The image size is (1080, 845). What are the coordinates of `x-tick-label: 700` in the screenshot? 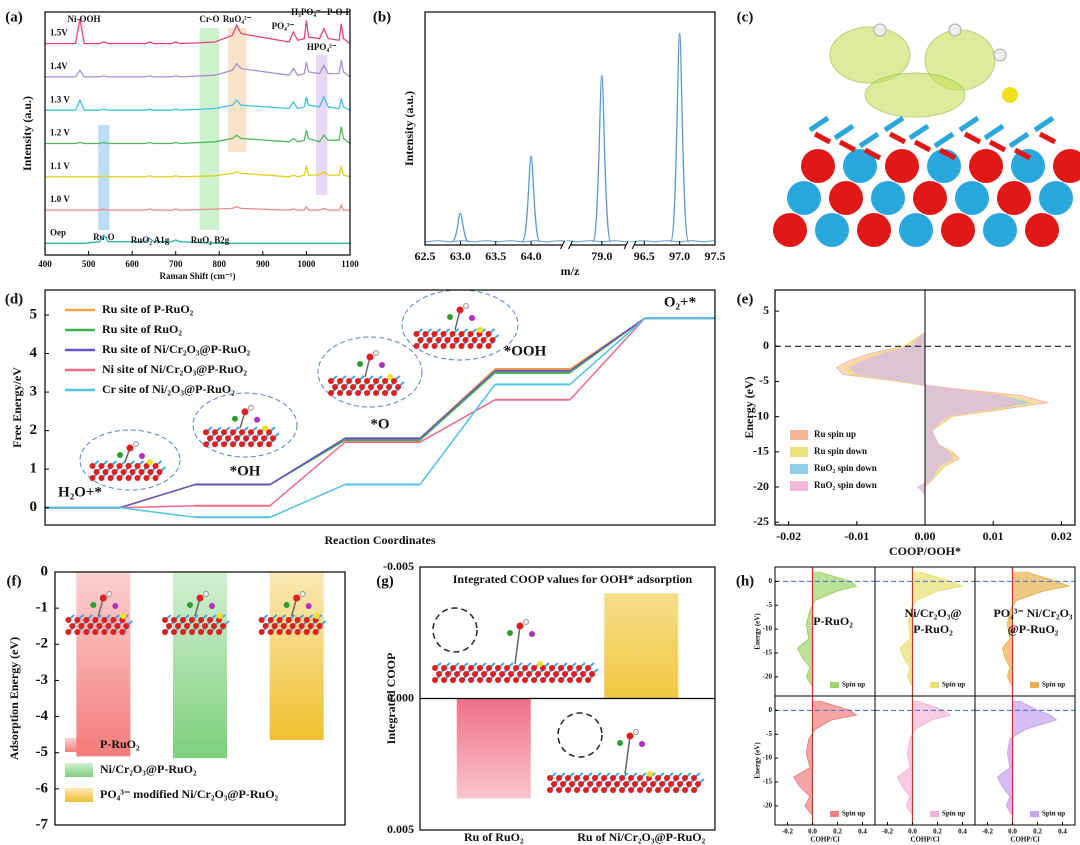 It's located at (176, 264).